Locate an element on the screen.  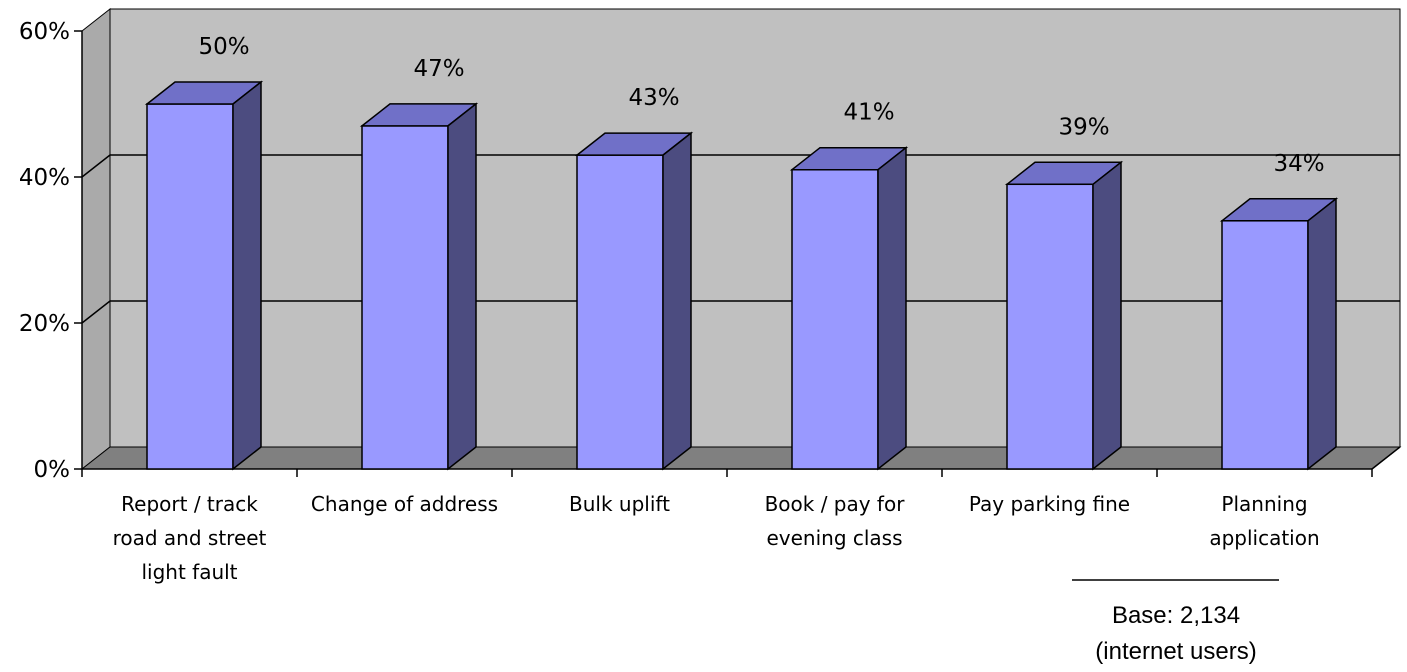
y-tick-label: 20% is located at coordinates (44, 324).